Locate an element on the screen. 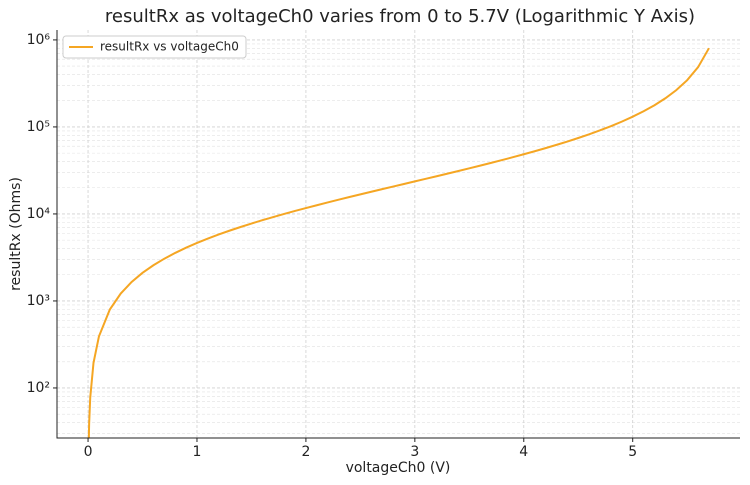 The image size is (750, 485). x-tick-label: 2 is located at coordinates (305, 452).